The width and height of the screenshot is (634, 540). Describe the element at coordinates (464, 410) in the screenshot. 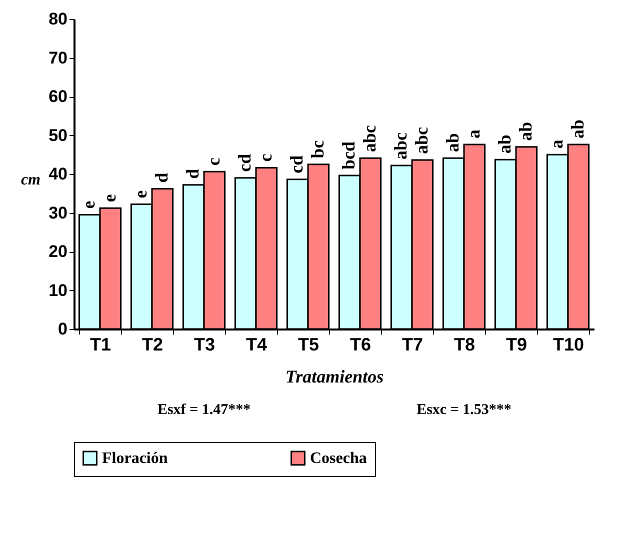

I see `text: Esxc = 1.53***` at that location.